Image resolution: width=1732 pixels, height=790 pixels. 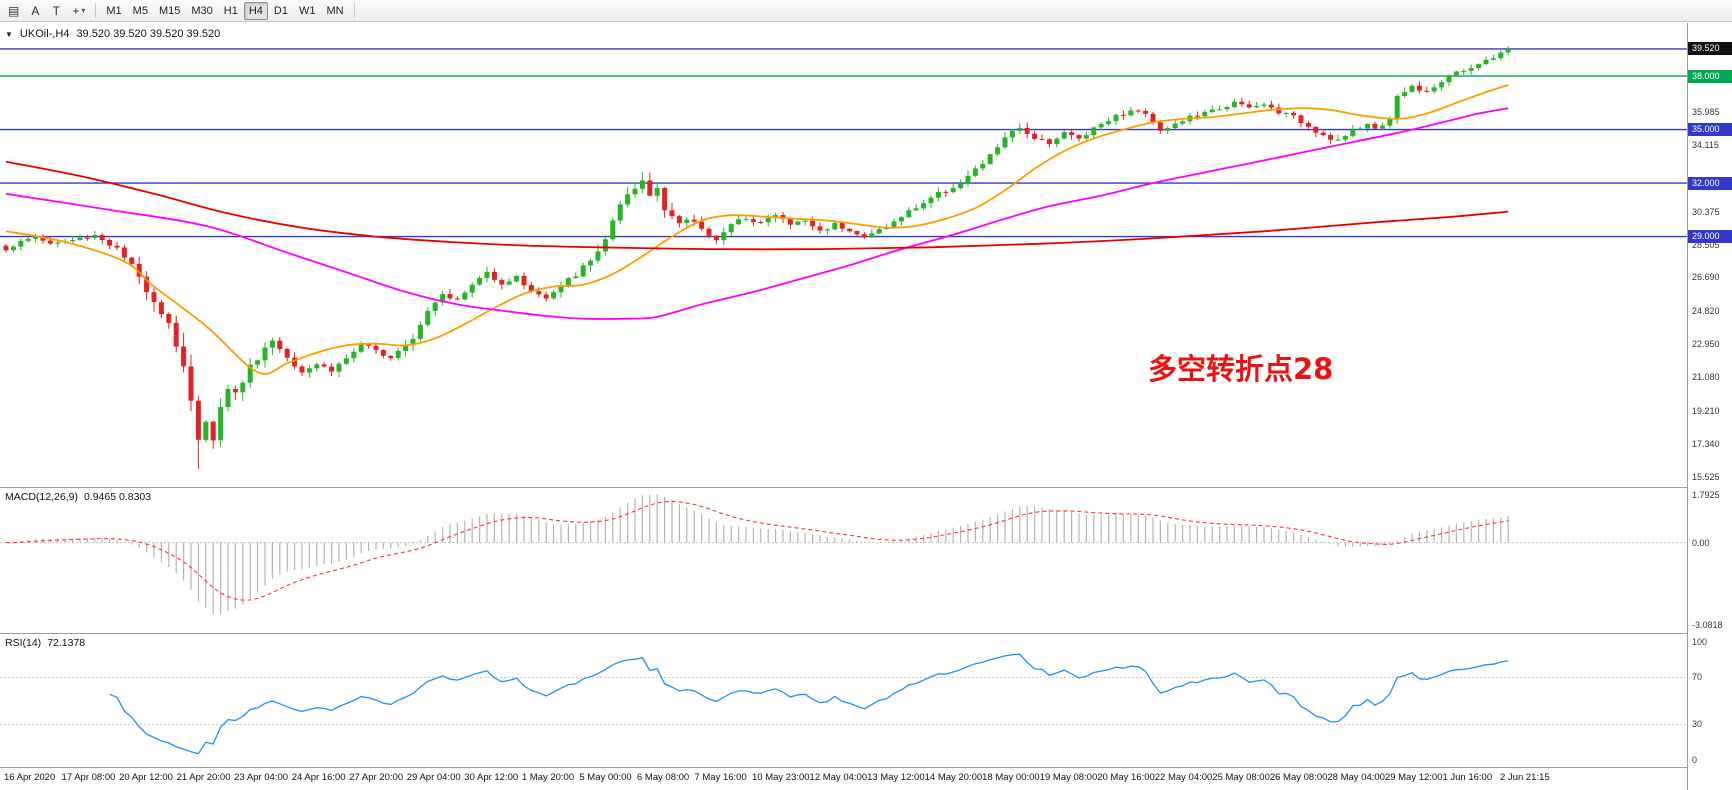 I want to click on price-tick-label: 35.985, so click(x=1706, y=111).